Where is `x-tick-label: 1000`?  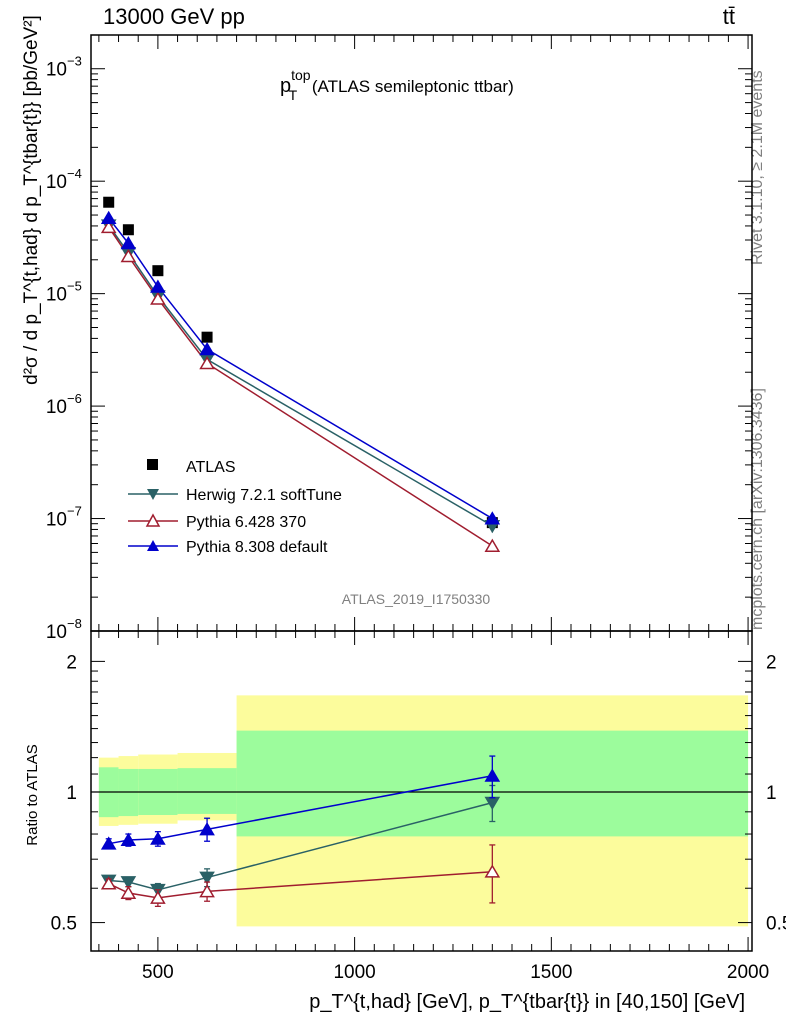
x-tick-label: 1000 is located at coordinates (354, 972).